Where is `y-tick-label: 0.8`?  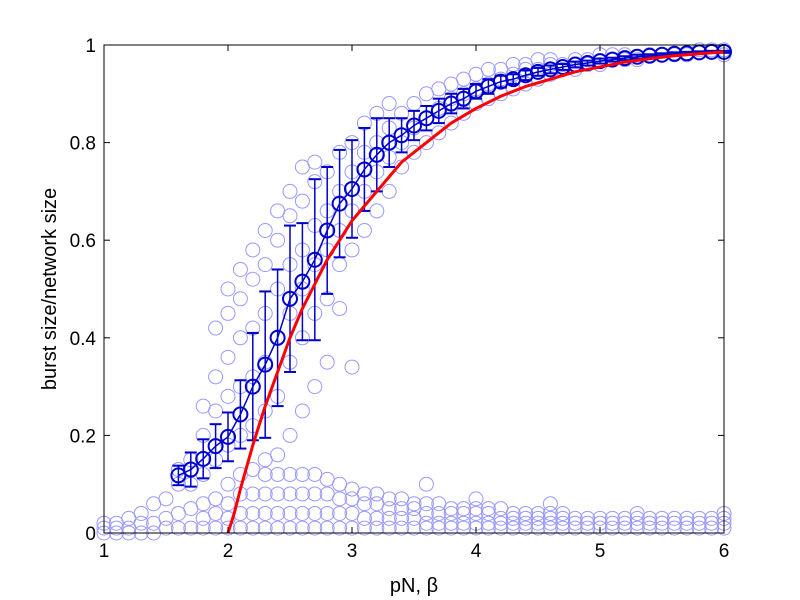 y-tick-label: 0.8 is located at coordinates (83, 144).